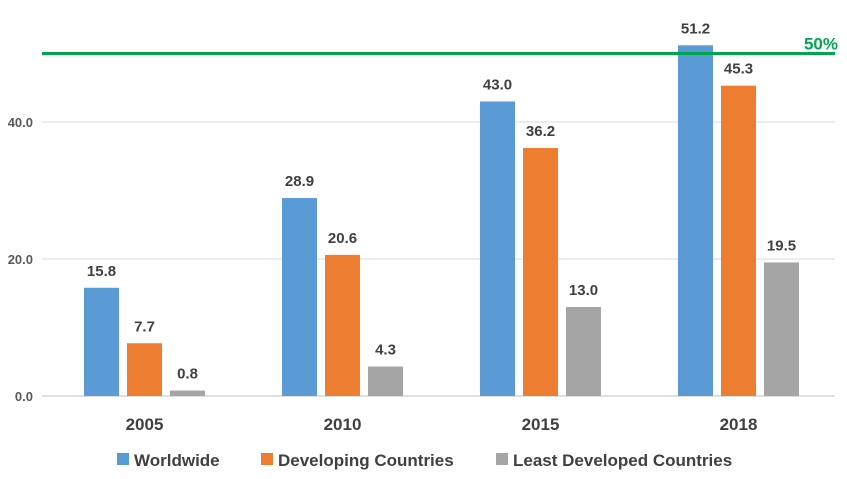 Image resolution: width=847 pixels, height=479 pixels. Describe the element at coordinates (738, 69) in the screenshot. I see `data-label-developing-countries-2018: 45.3` at that location.